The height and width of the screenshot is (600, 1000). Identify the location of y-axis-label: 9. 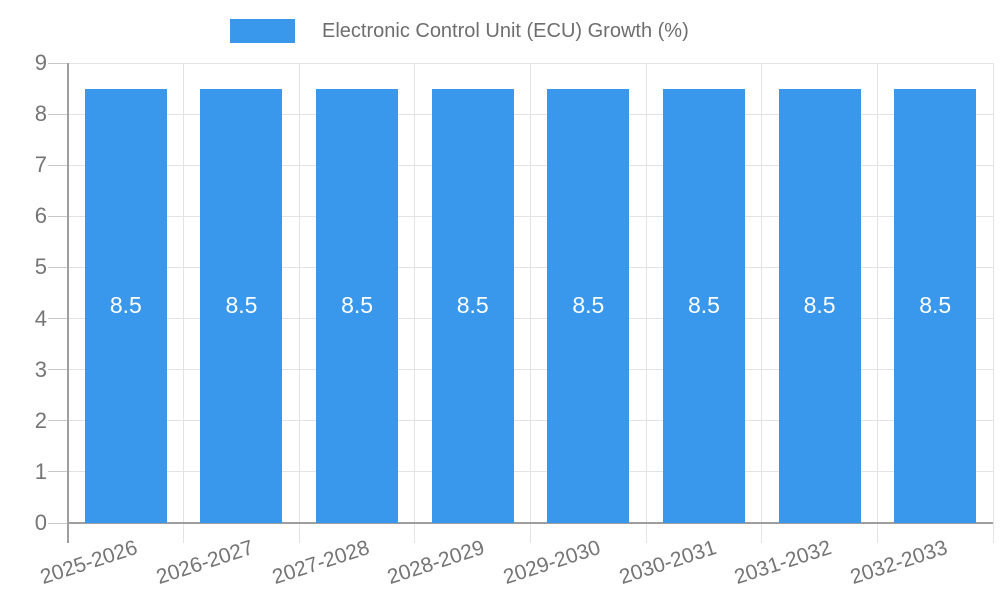
(40, 62).